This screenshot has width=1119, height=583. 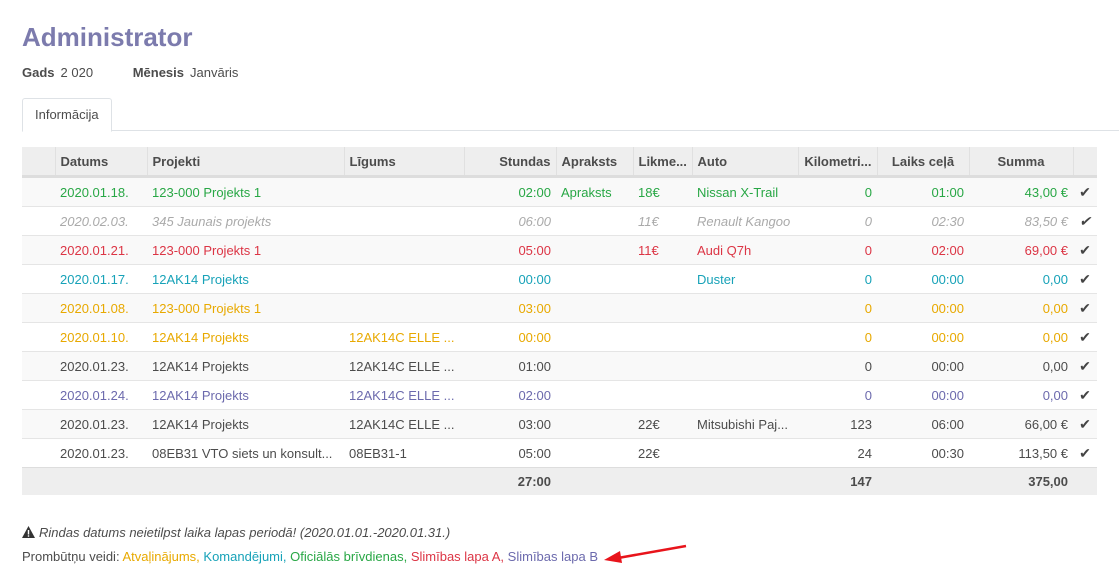 What do you see at coordinates (245, 556) in the screenshot?
I see `legend-item: Komandējumi,` at bounding box center [245, 556].